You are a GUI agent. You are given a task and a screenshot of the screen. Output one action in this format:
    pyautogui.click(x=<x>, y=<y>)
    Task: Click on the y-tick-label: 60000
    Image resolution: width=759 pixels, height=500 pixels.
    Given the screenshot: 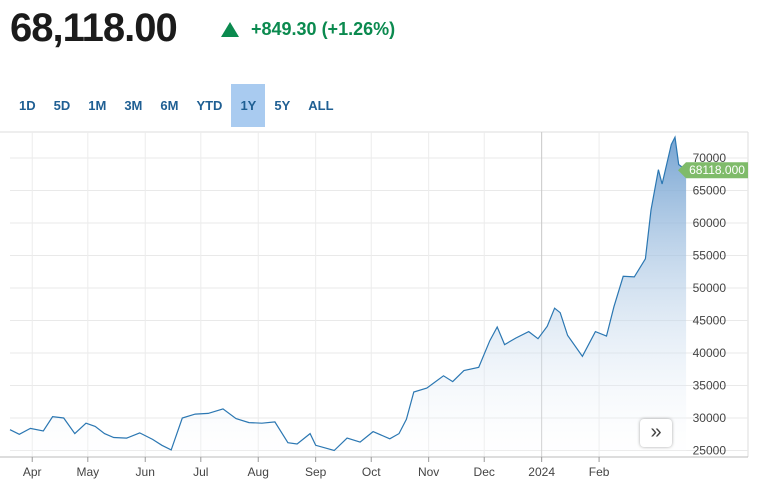 What is the action you would take?
    pyautogui.click(x=710, y=223)
    